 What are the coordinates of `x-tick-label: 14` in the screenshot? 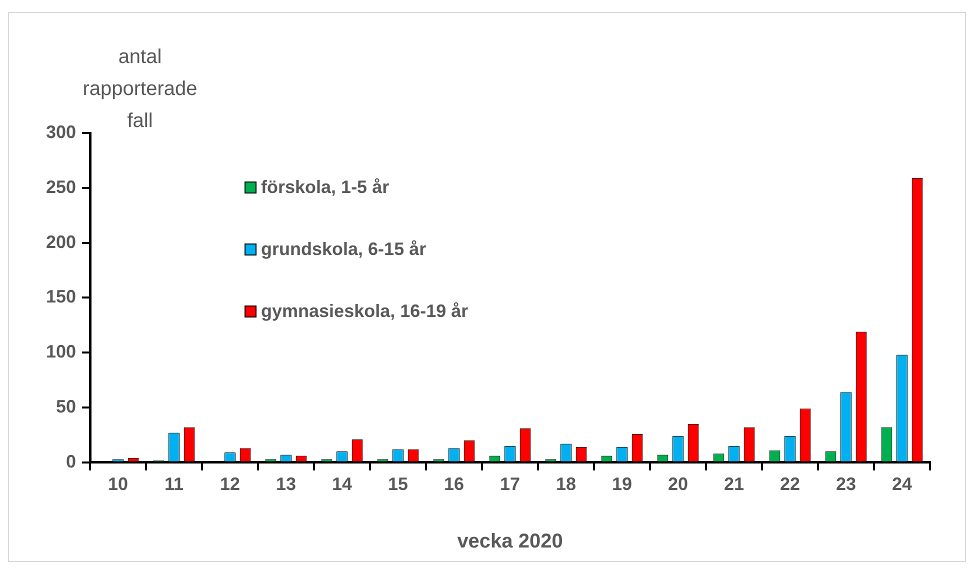 It's located at (342, 484).